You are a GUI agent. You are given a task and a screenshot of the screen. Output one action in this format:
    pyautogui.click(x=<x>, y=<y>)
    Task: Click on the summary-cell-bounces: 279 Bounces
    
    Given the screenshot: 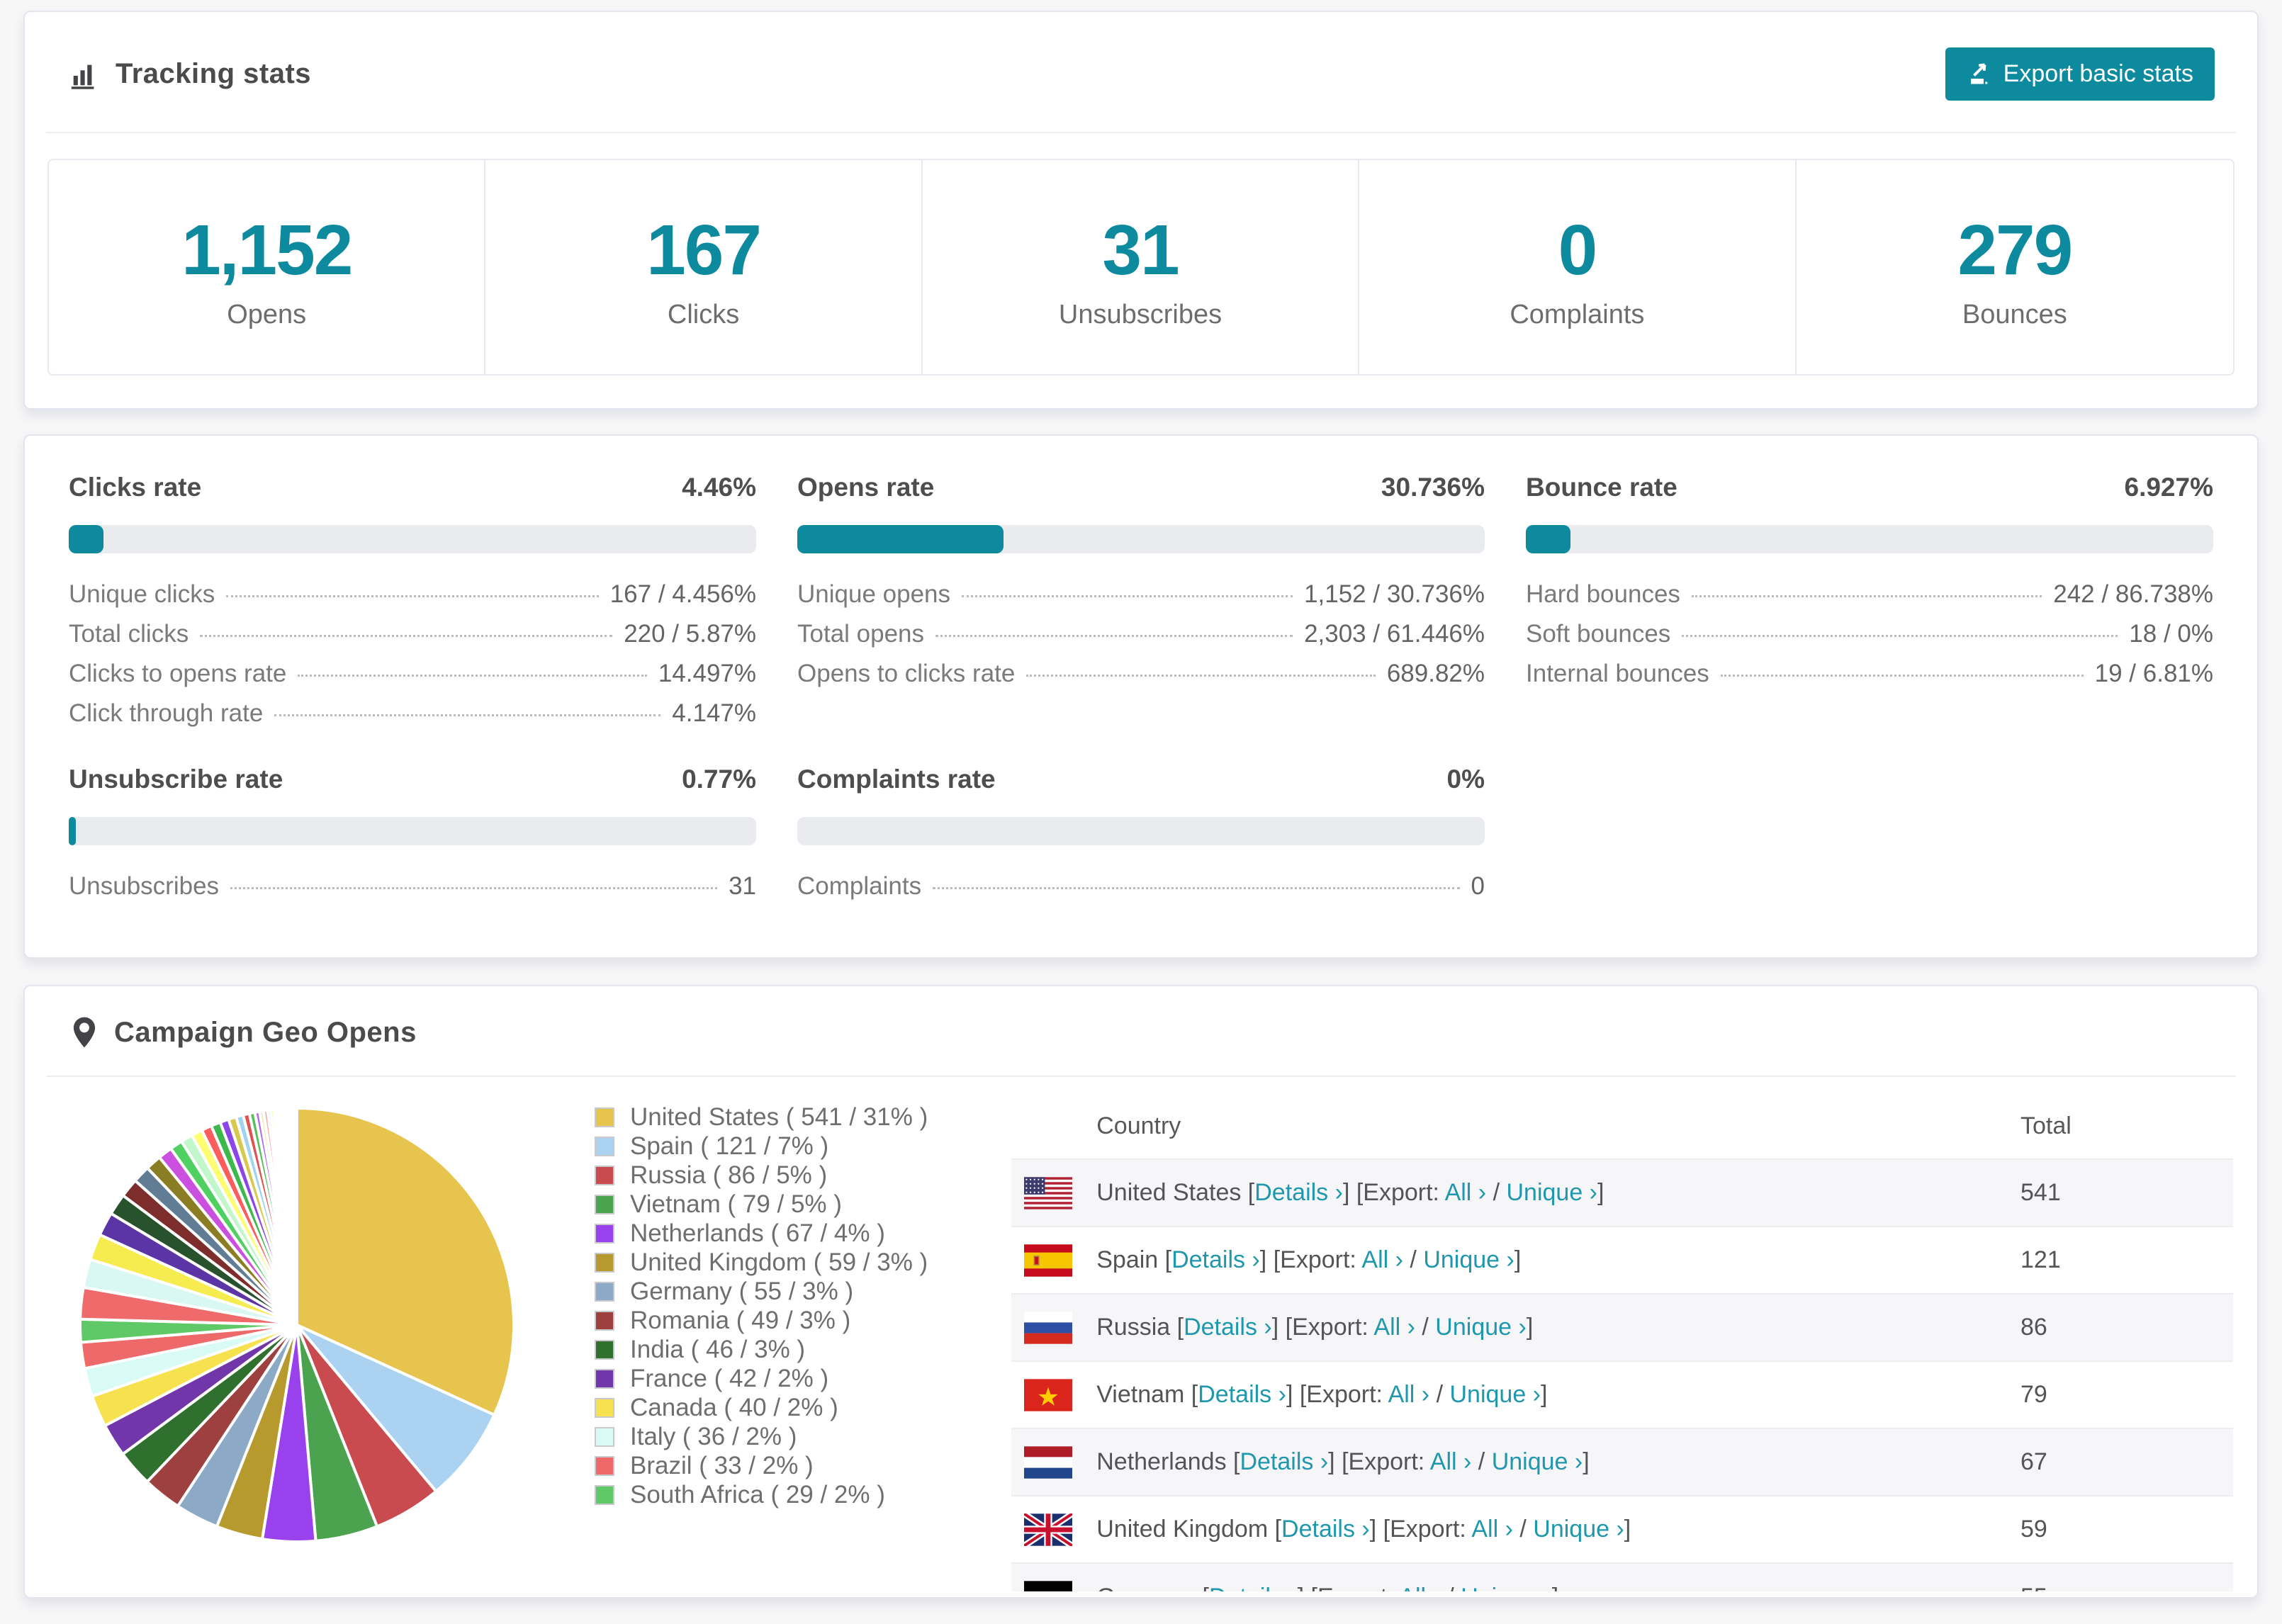 What is the action you would take?
    pyautogui.click(x=2015, y=267)
    